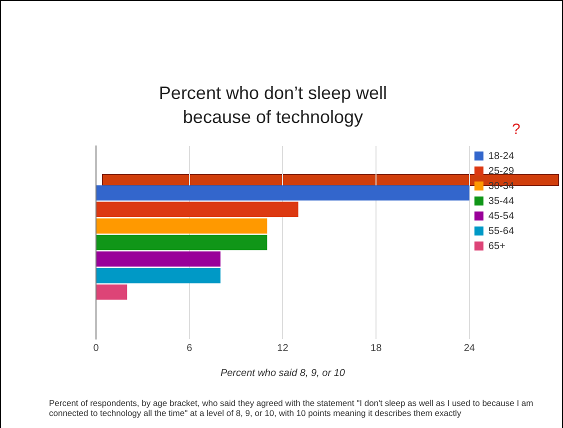 The image size is (563, 428). Describe the element at coordinates (501, 156) in the screenshot. I see `legend-label: 18-24` at that location.